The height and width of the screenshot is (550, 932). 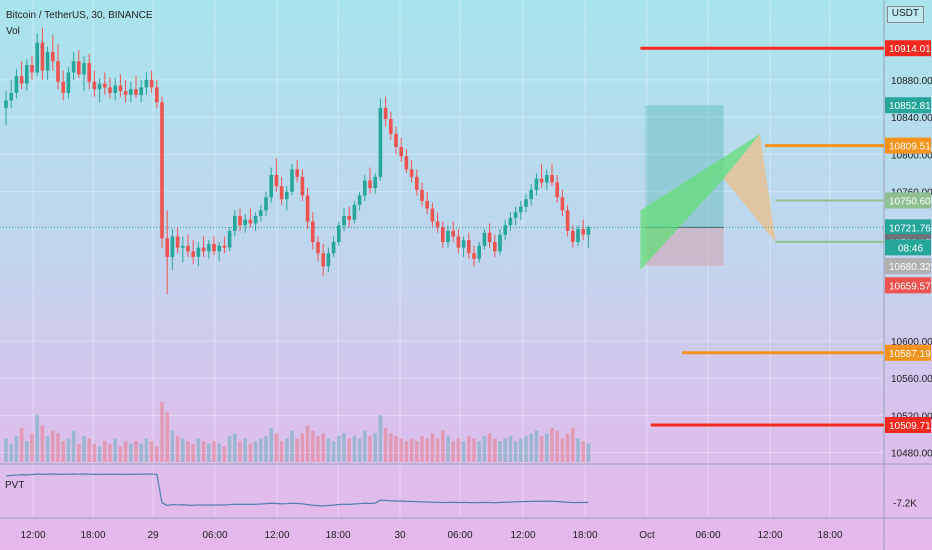 I want to click on volume-label: Vol, so click(x=13, y=31).